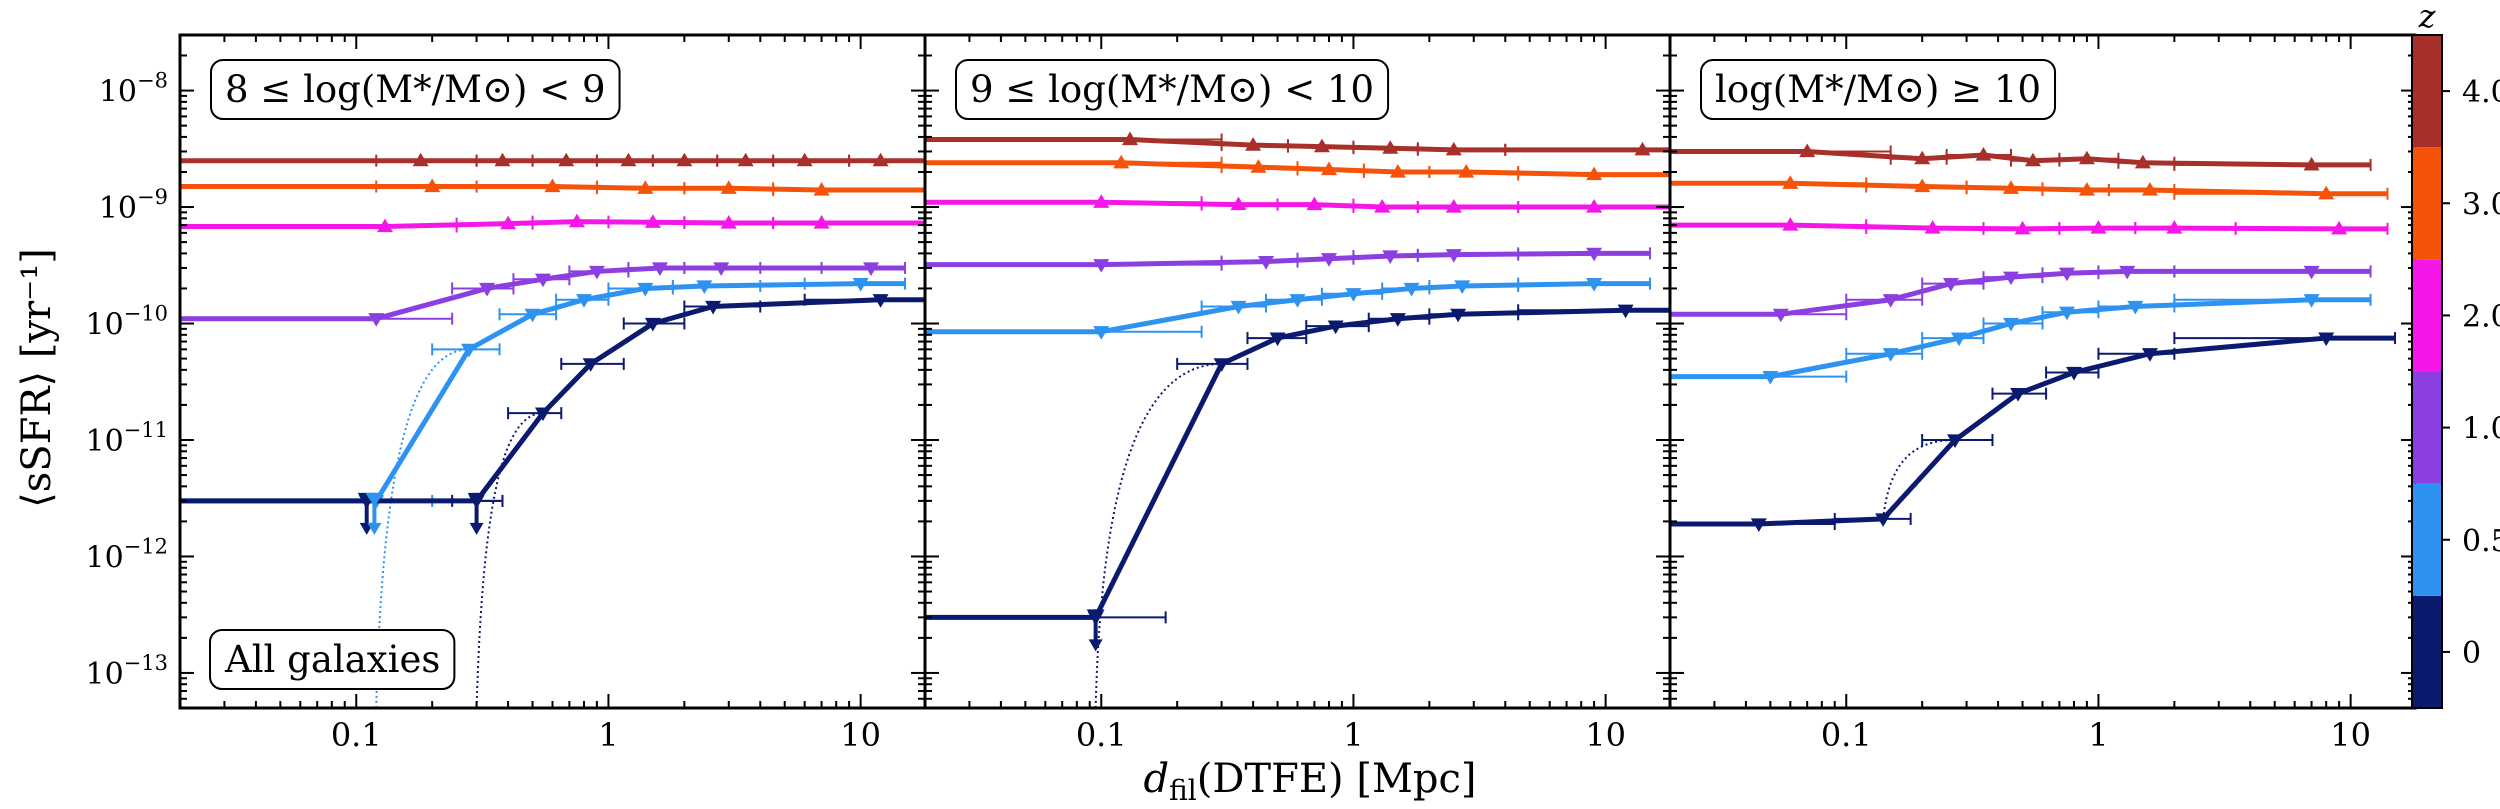 This screenshot has width=2500, height=809. Describe the element at coordinates (146, 430) in the screenshot. I see `y-tick-exponent: −11` at that location.